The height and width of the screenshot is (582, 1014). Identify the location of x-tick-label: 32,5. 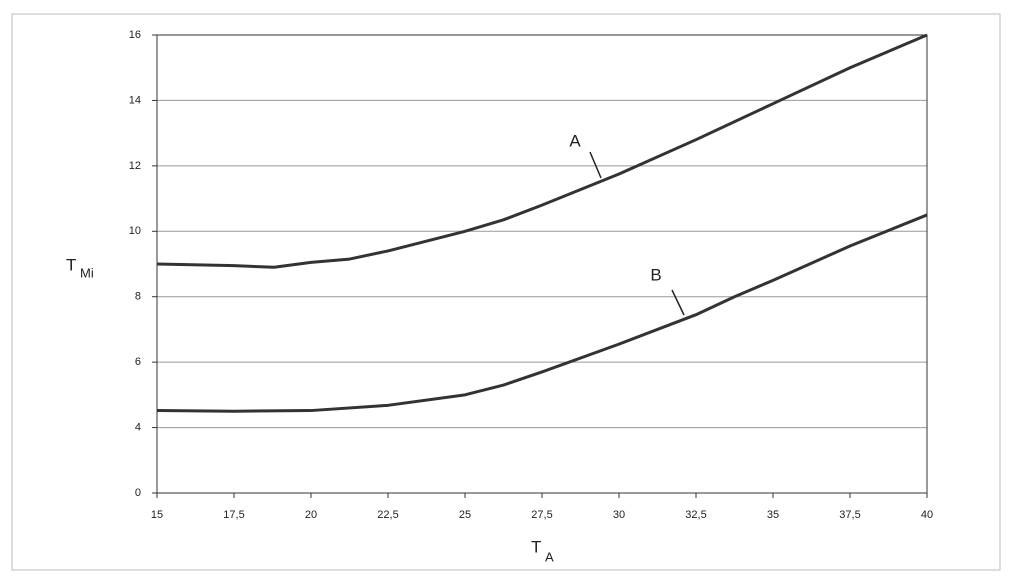
(695, 515).